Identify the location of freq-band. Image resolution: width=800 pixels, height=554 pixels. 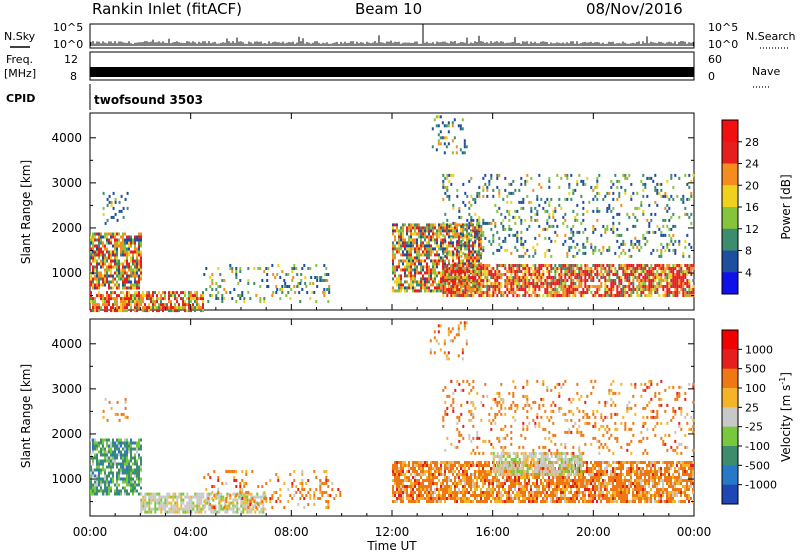
(392, 72).